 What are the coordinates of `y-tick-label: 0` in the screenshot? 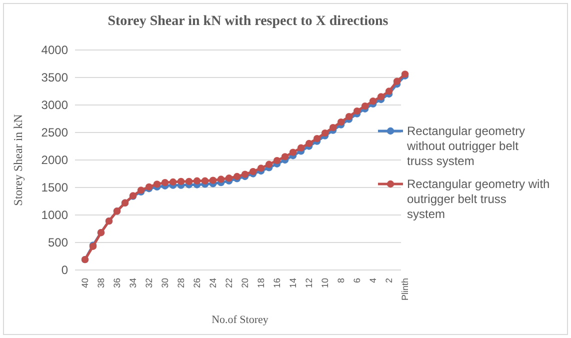 It's located at (64, 270).